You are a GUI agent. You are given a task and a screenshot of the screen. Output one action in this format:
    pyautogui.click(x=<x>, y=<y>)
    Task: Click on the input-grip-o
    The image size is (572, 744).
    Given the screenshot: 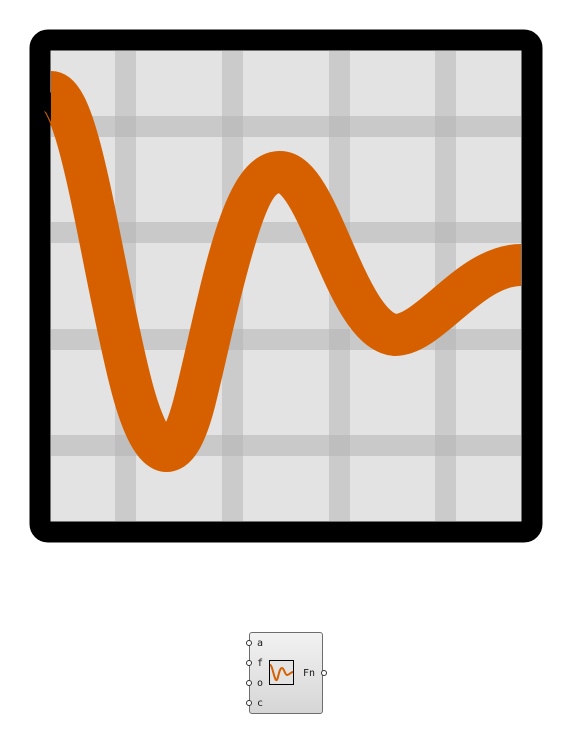 What is the action you would take?
    pyautogui.click(x=249, y=683)
    